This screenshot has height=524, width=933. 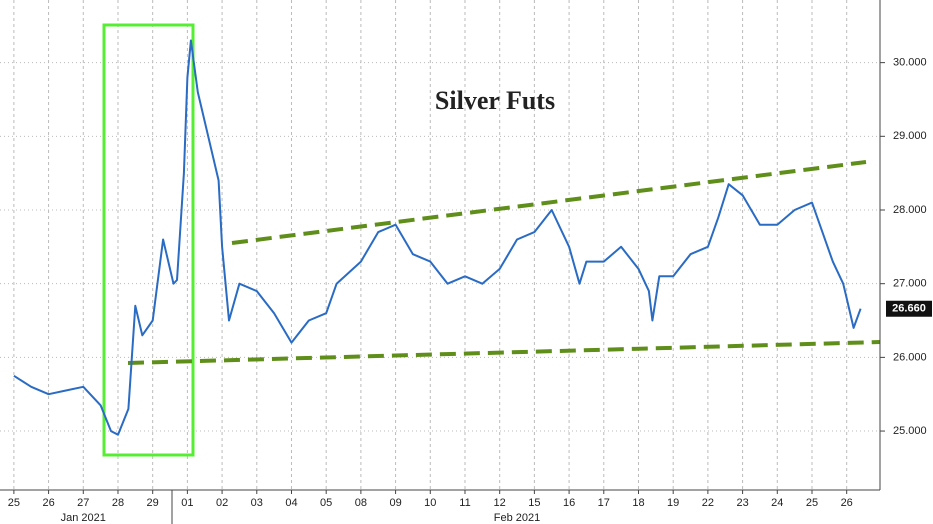 What do you see at coordinates (777, 503) in the screenshot?
I see `x-tick-label: 24` at bounding box center [777, 503].